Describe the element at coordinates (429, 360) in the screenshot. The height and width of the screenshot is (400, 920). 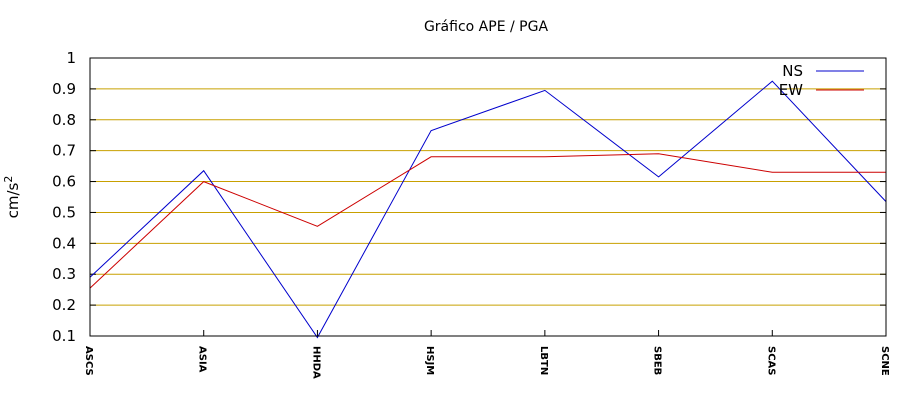
I see `x-tick-label: HSJM` at that location.